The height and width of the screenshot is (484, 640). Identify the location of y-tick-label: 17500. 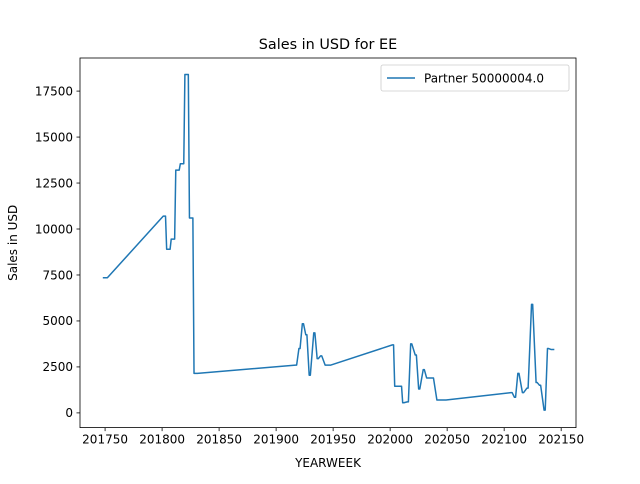
(54, 91).